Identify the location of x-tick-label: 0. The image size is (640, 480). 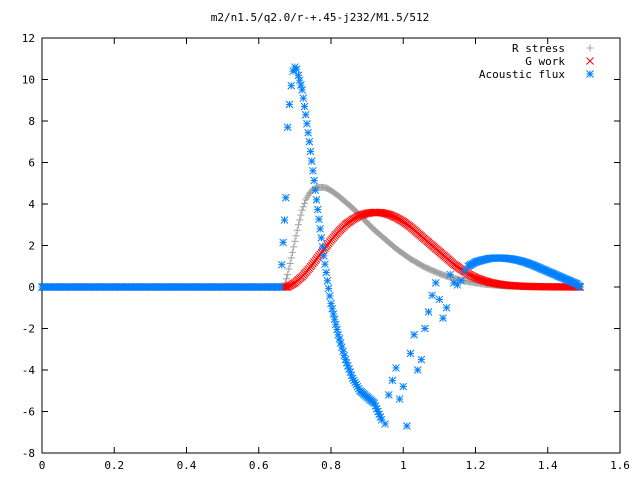
(42, 465).